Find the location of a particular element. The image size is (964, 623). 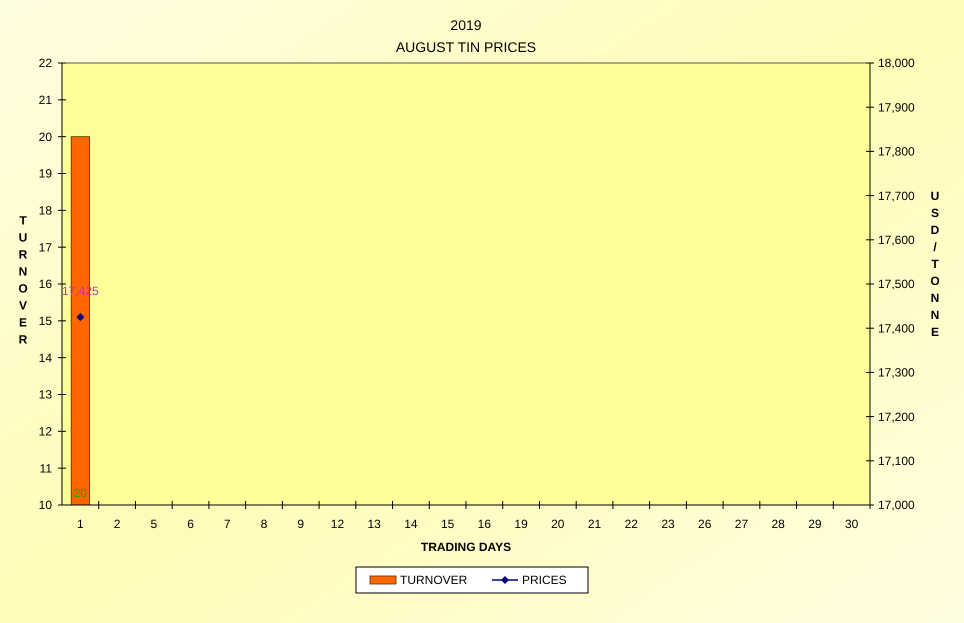

y2-tick-label: 17,400 is located at coordinates (897, 328).